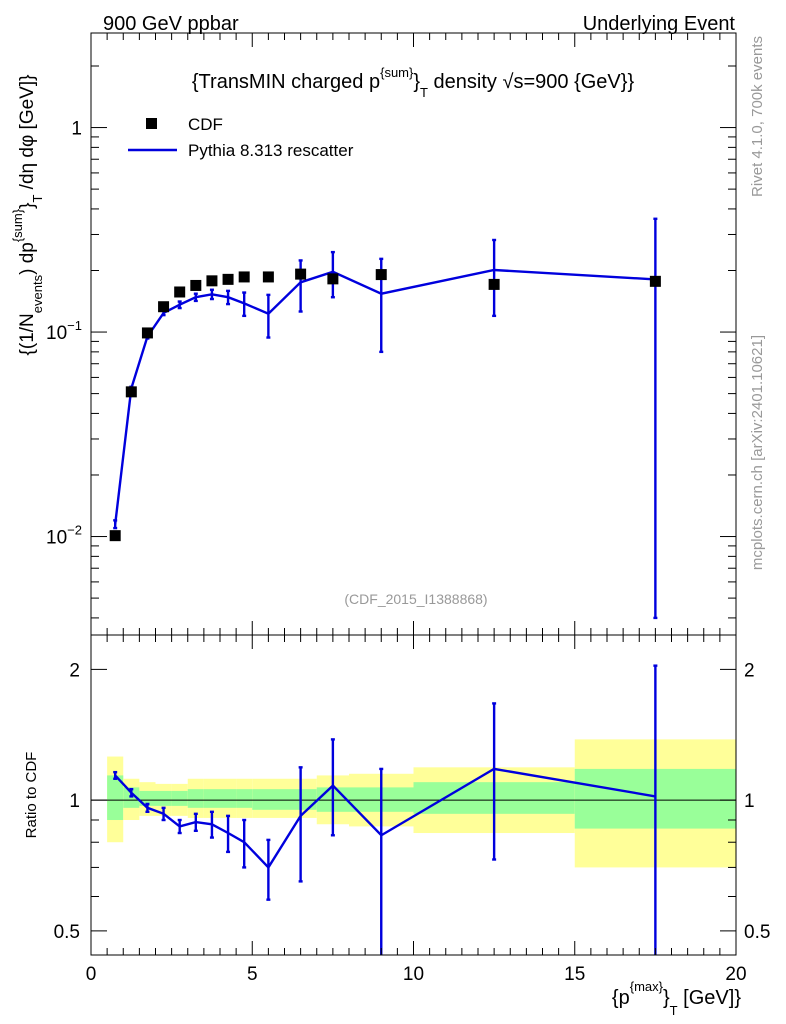  Describe the element at coordinates (91, 974) in the screenshot. I see `ratio-x-tick-label: 0` at that location.